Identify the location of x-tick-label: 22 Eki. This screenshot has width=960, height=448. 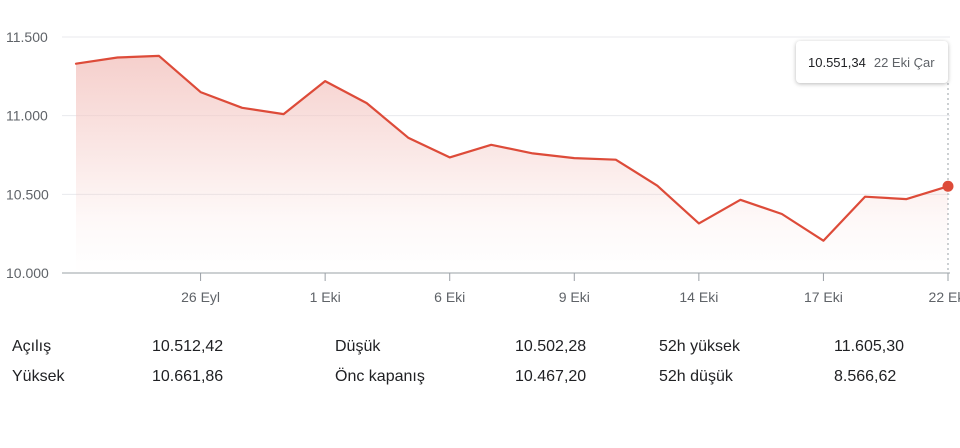
(944, 297).